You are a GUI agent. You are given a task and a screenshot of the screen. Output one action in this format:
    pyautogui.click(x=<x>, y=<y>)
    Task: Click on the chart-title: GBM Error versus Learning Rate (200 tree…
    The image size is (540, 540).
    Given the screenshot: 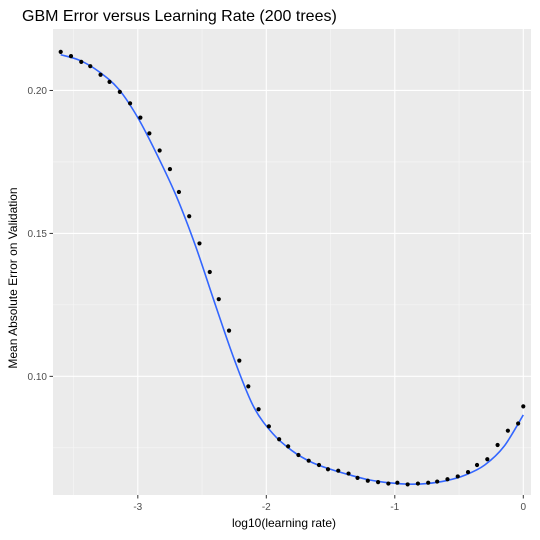 What is the action you would take?
    pyautogui.click(x=179, y=16)
    